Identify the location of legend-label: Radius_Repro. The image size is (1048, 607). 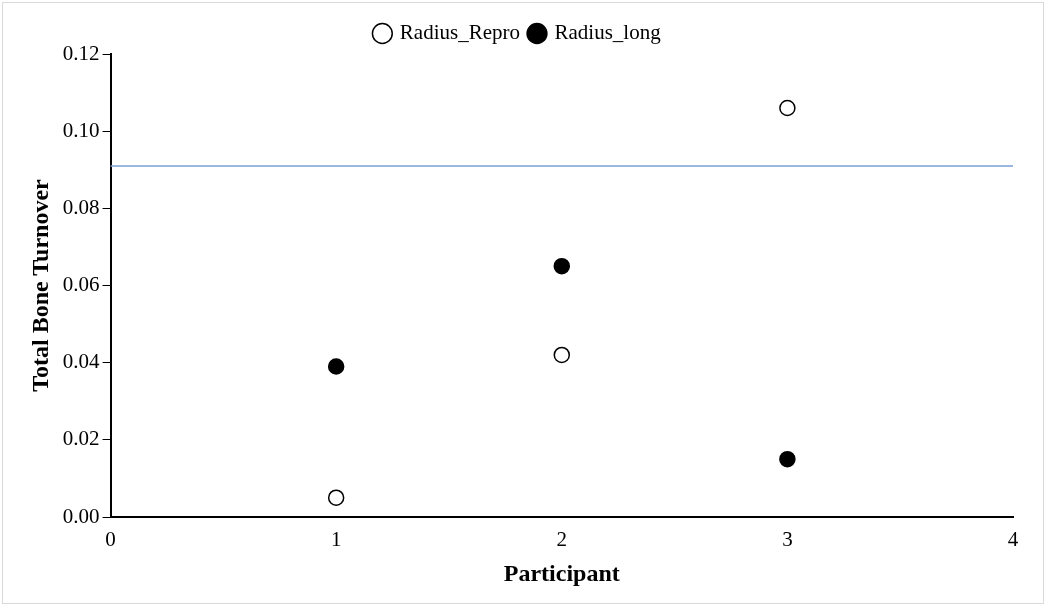
(459, 32).